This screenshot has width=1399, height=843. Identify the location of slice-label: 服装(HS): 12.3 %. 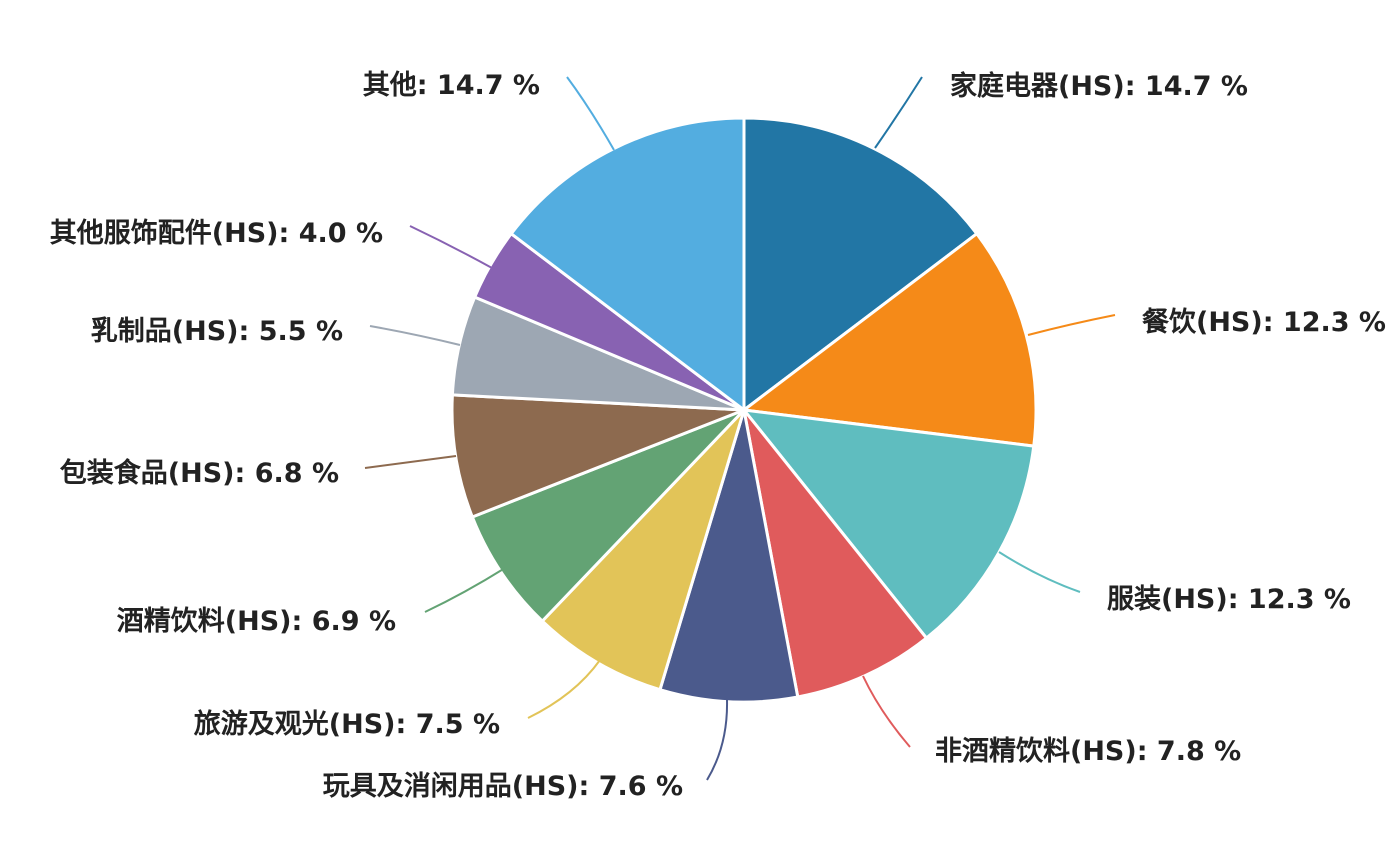
(1229, 599).